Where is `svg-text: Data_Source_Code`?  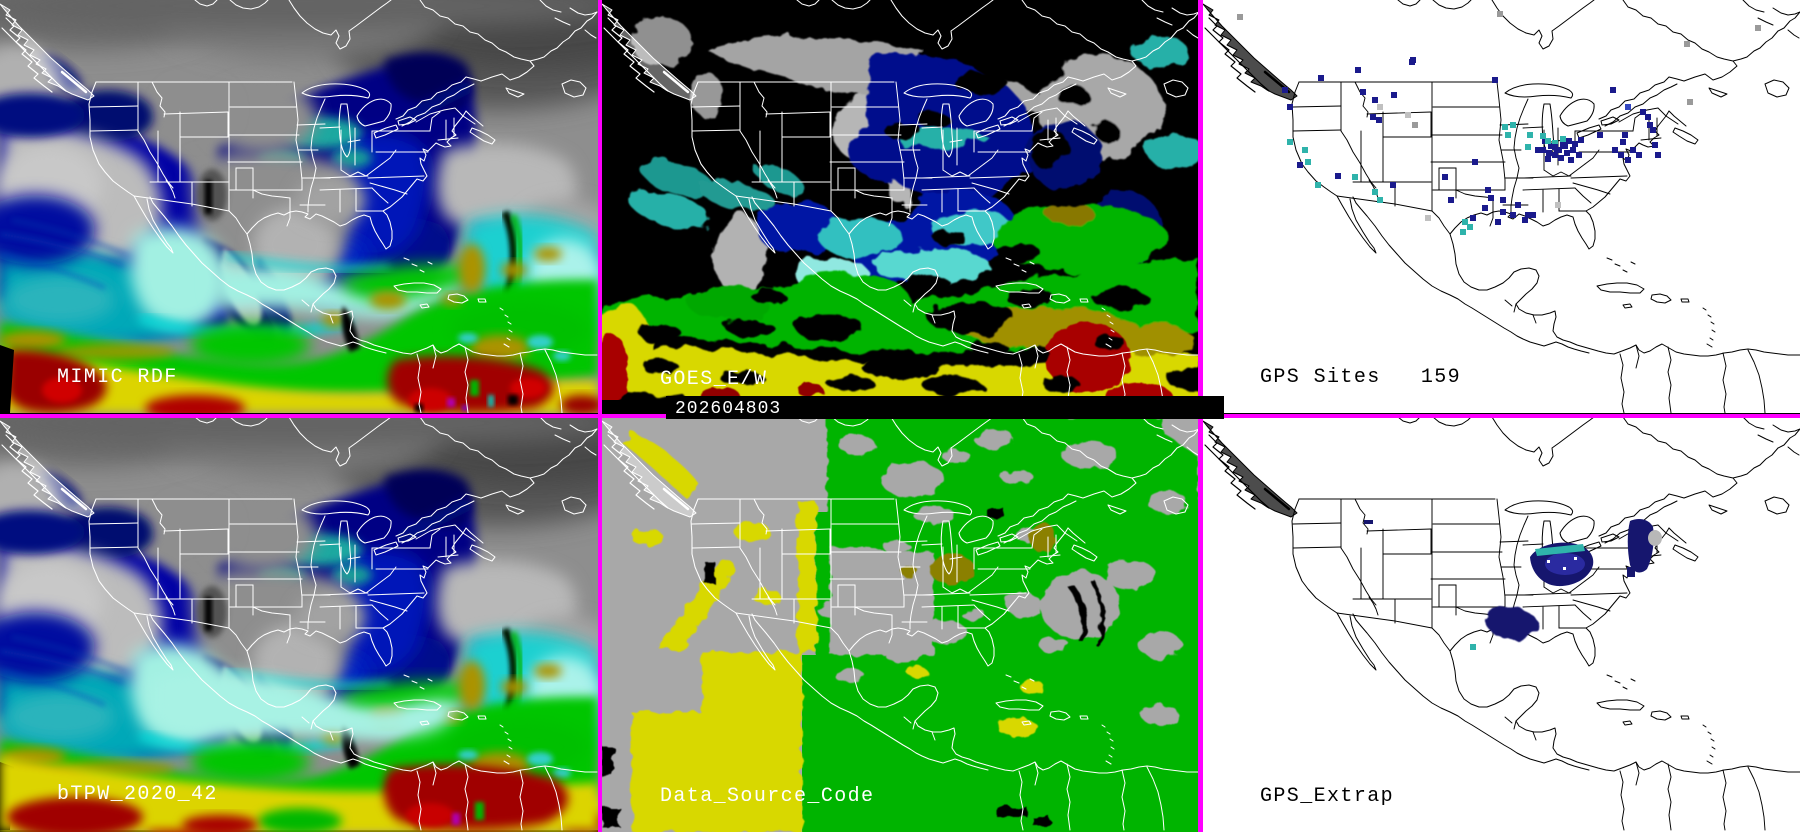
svg-text: Data_Source_Code is located at coordinates (767, 796).